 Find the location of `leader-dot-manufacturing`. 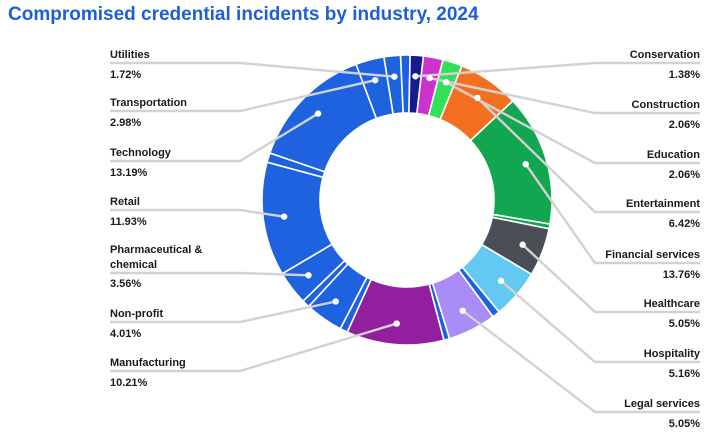

leader-dot-manufacturing is located at coordinates (396, 323).